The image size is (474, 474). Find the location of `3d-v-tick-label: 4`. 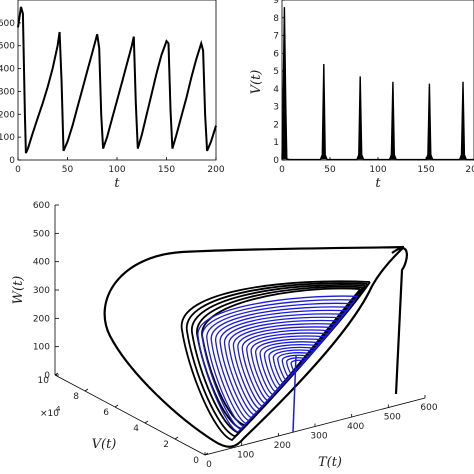

3d-v-tick-label: 4 is located at coordinates (136, 429).